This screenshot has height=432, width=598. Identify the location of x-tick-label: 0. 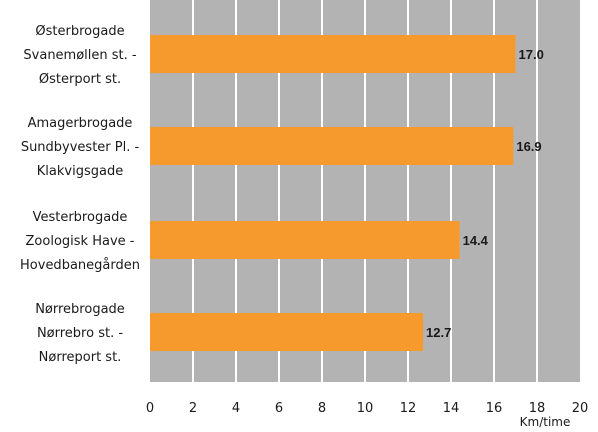
(150, 408).